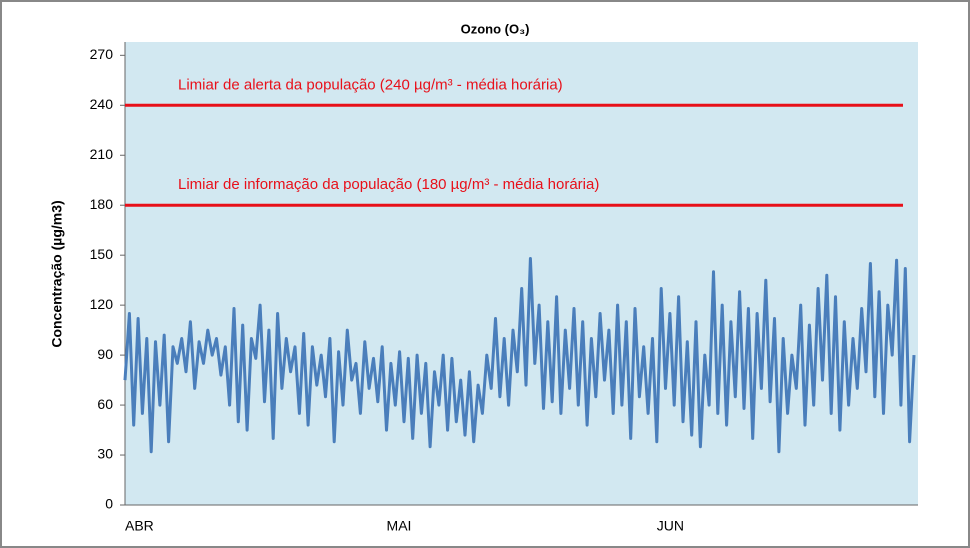 Image resolution: width=970 pixels, height=548 pixels. What do you see at coordinates (102, 104) in the screenshot?
I see `y-tick-label: 240` at bounding box center [102, 104].